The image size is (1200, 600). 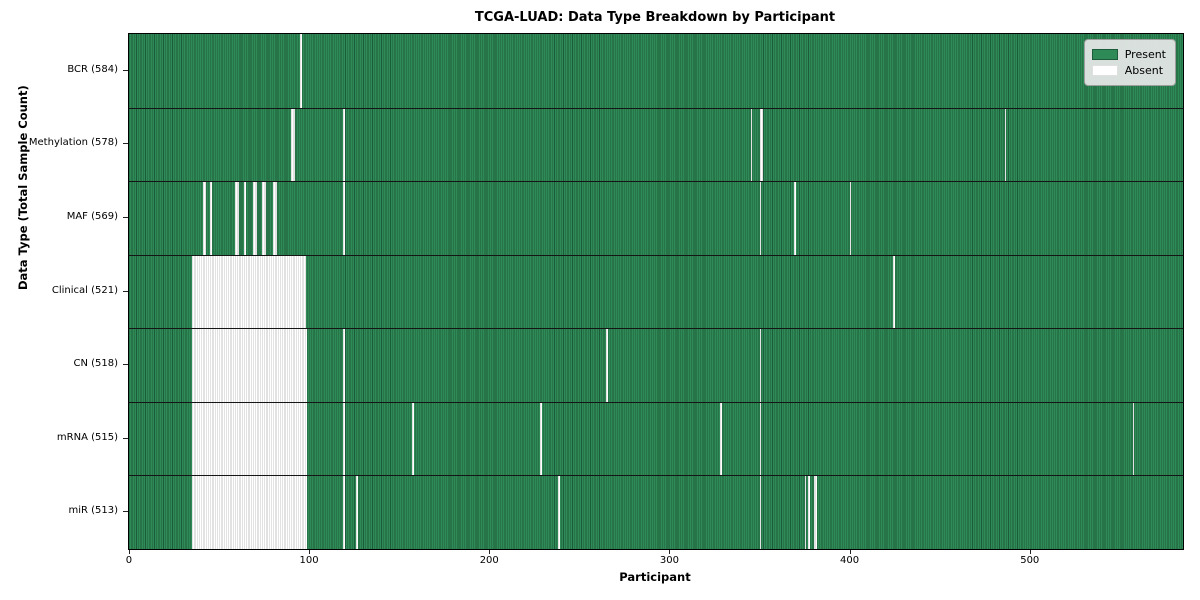 What do you see at coordinates (656, 144) in the screenshot?
I see `heatmap-row-methylation` at bounding box center [656, 144].